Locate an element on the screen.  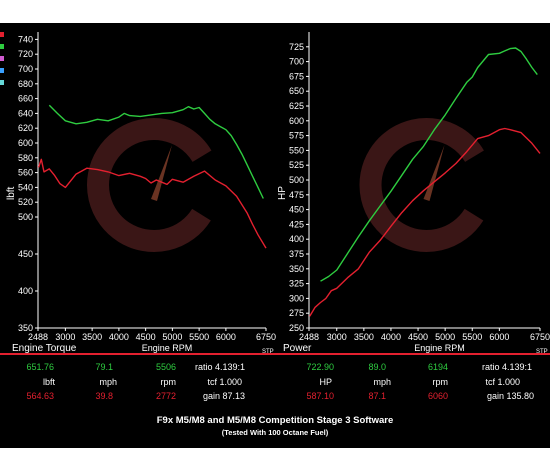
right-unit-mph: mph is located at coordinates (382, 382).